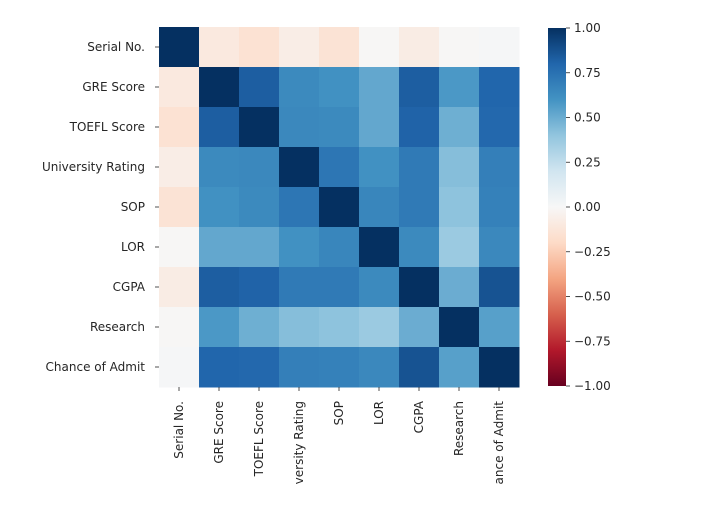  I want to click on heatmap-cell-r5-c3, so click(299, 247).